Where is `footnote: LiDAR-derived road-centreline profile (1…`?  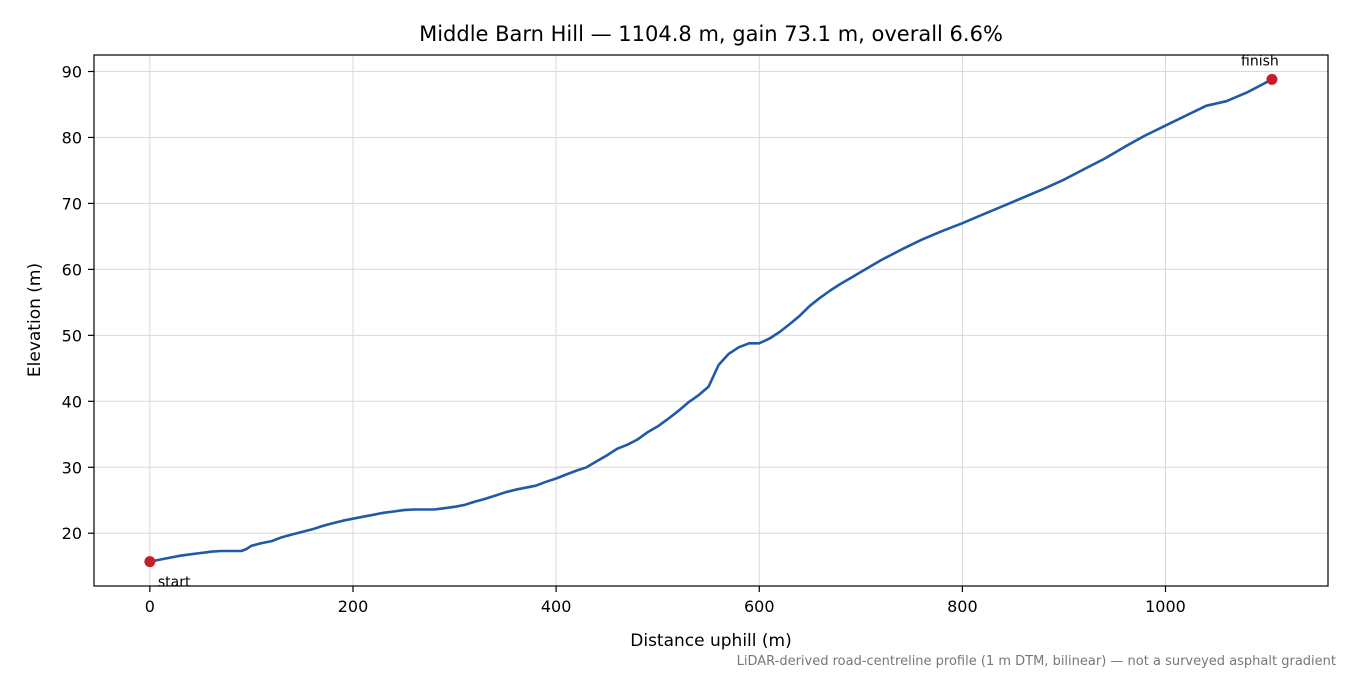
footnote: LiDAR-derived road-centreline profile (1… is located at coordinates (1036, 661).